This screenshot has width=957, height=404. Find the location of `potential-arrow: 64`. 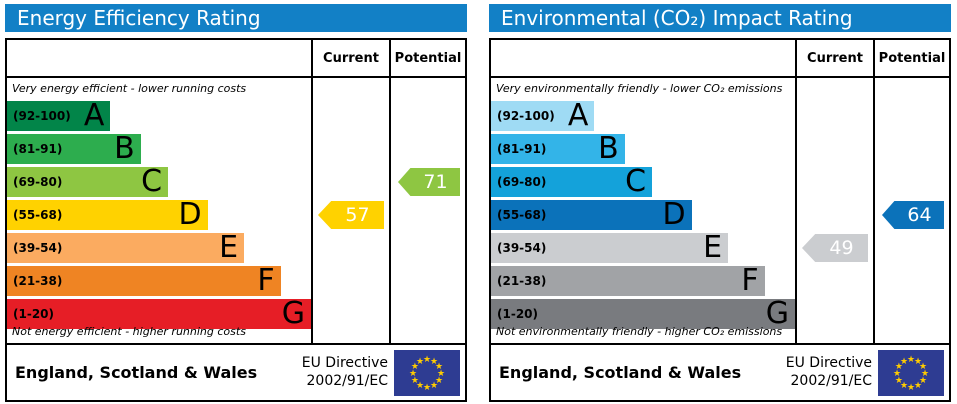

potential-arrow: 64 is located at coordinates (913, 215).